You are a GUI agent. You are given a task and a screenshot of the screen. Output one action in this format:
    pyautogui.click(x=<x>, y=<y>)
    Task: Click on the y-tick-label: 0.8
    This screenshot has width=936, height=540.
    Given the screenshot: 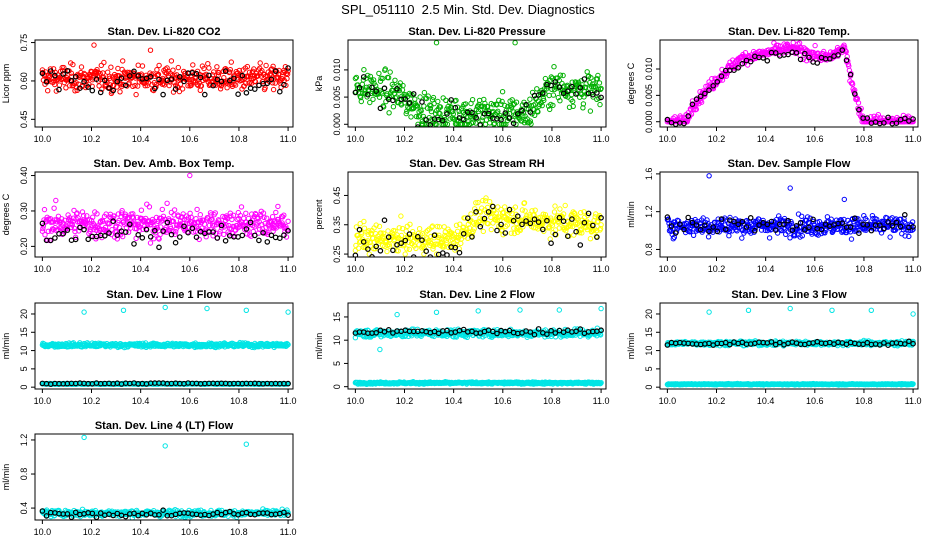 What is the action you would take?
    pyautogui.click(x=649, y=249)
    